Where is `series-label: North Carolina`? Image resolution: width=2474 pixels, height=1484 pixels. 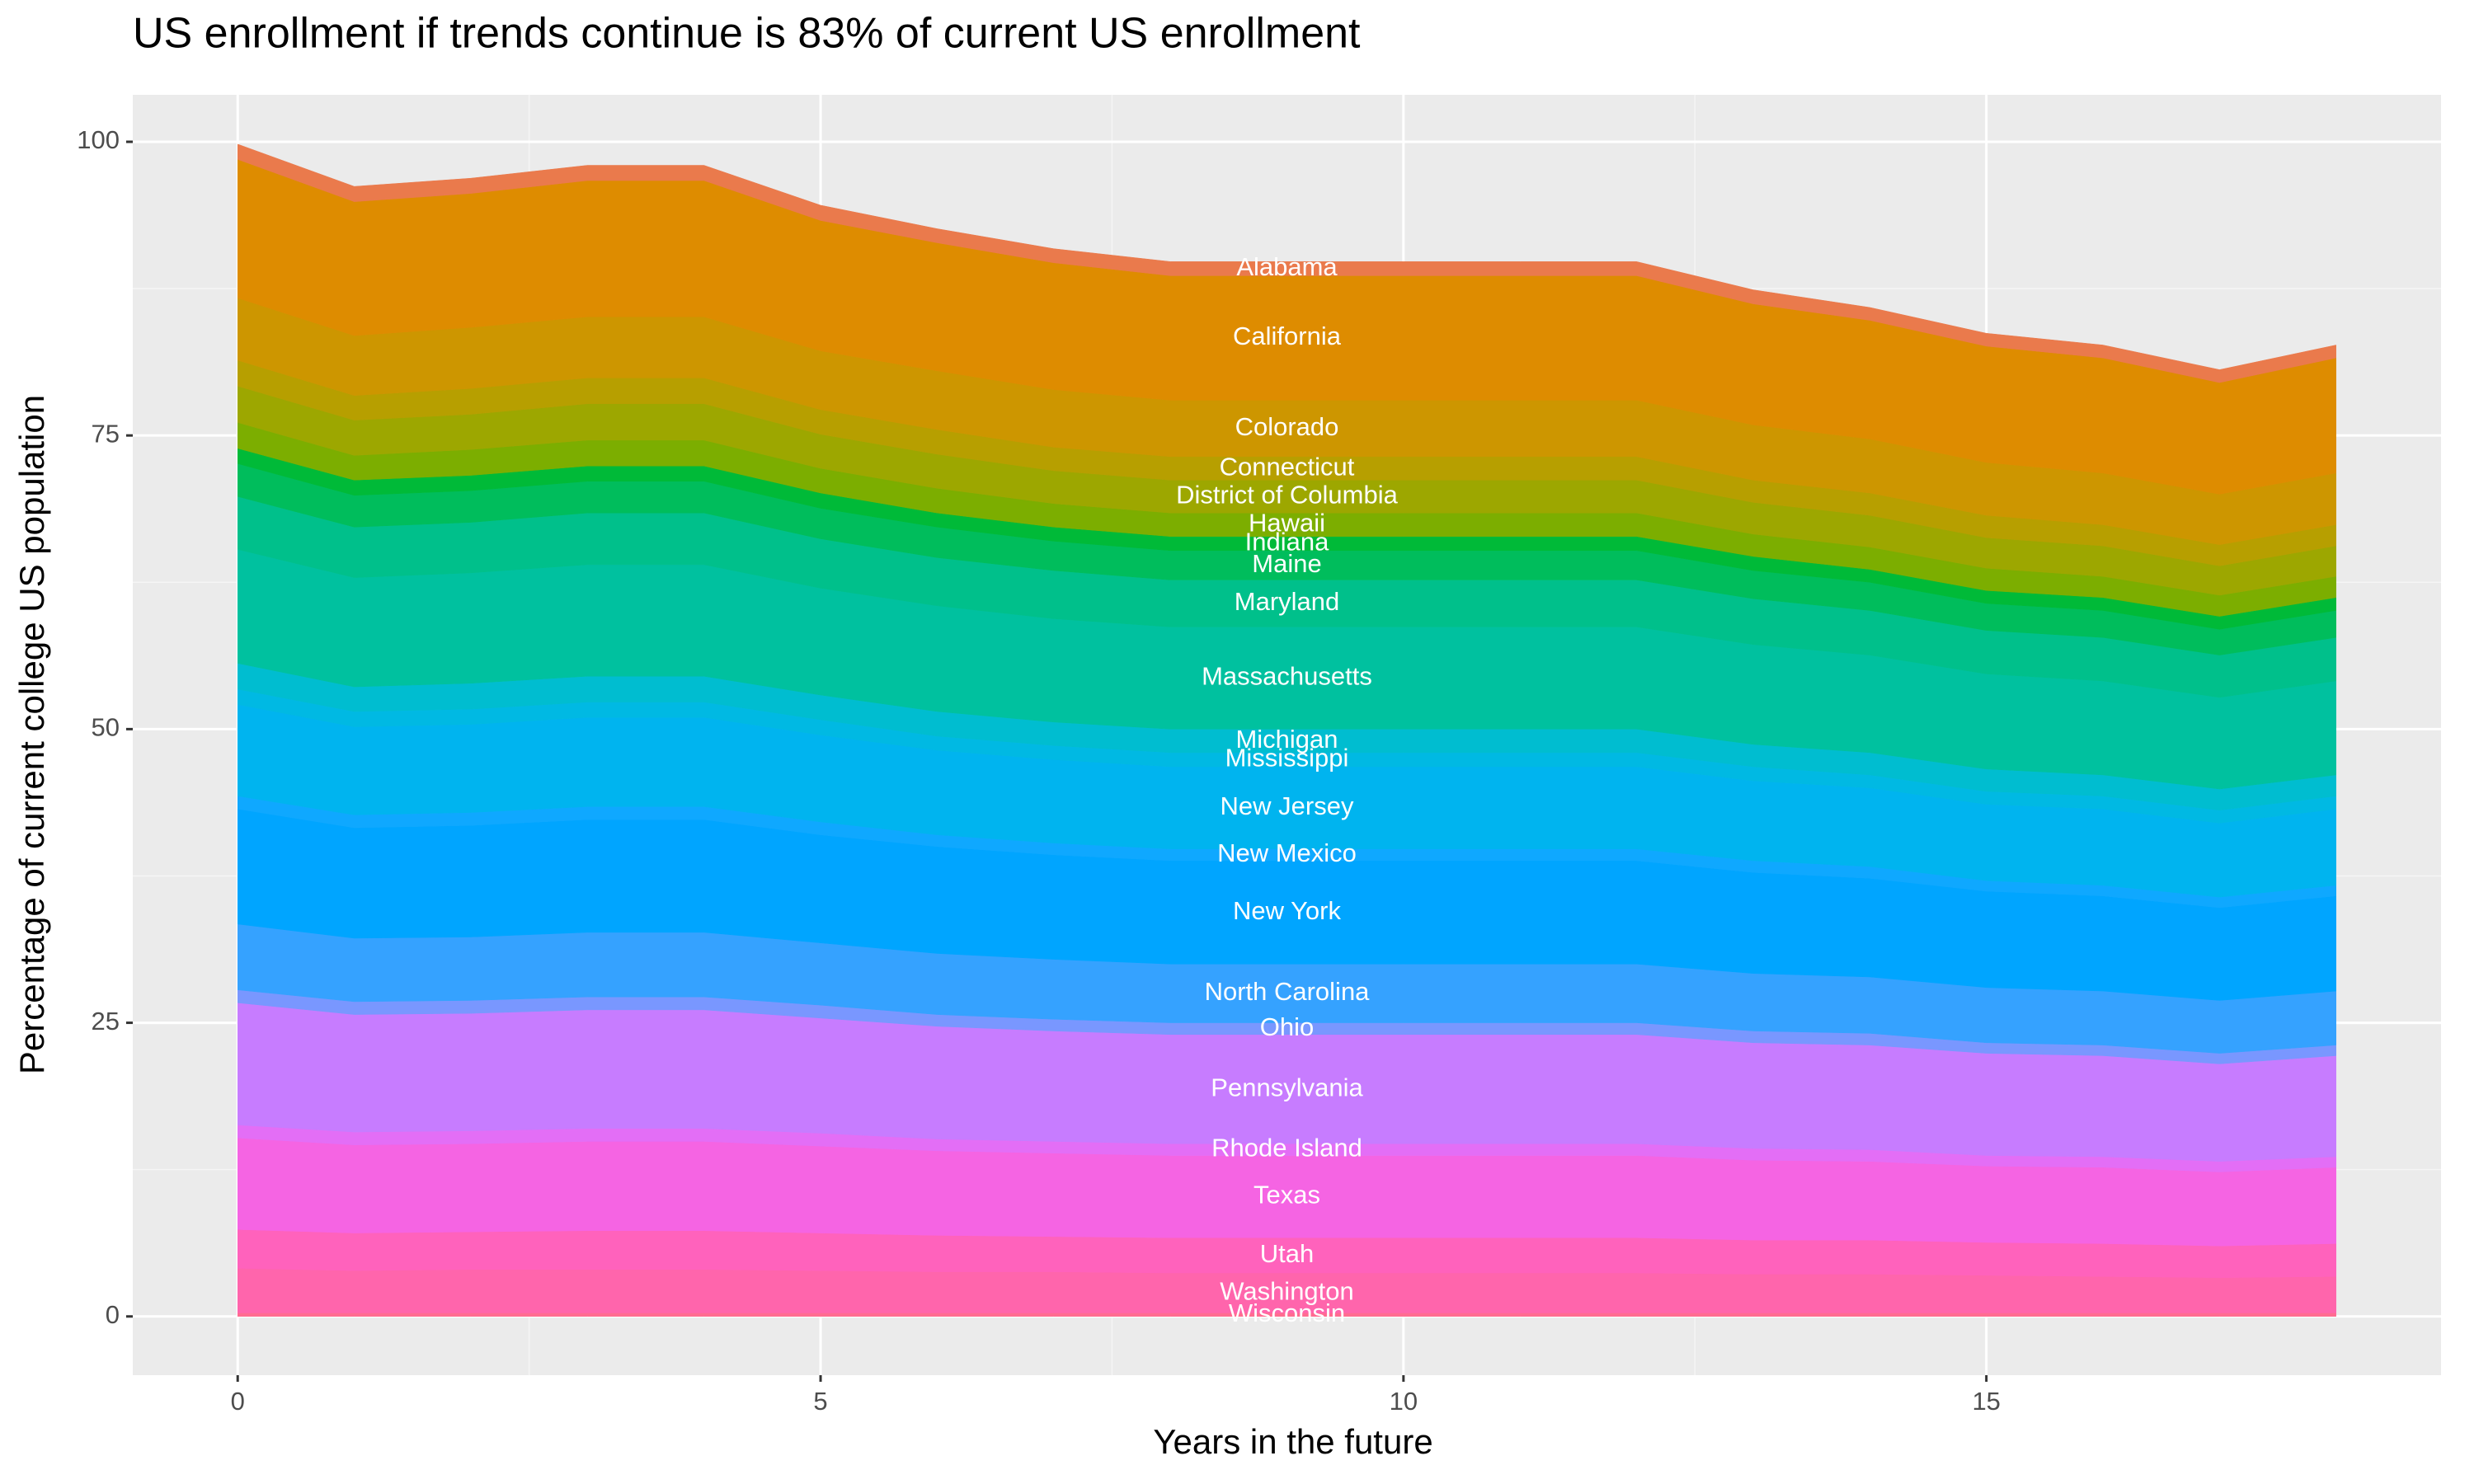
series-label: North Carolina is located at coordinates (1288, 991).